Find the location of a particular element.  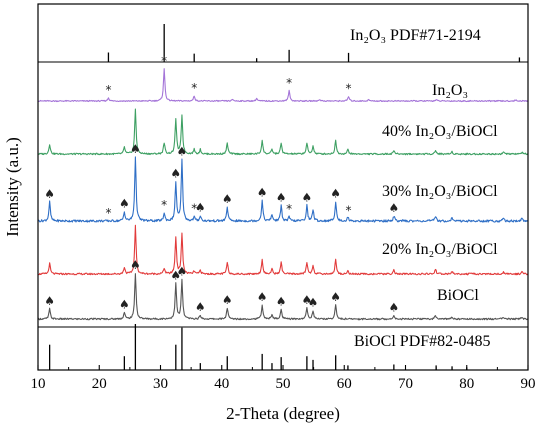

y-axis-title: Intensity (a.u.) is located at coordinates (12, 187).